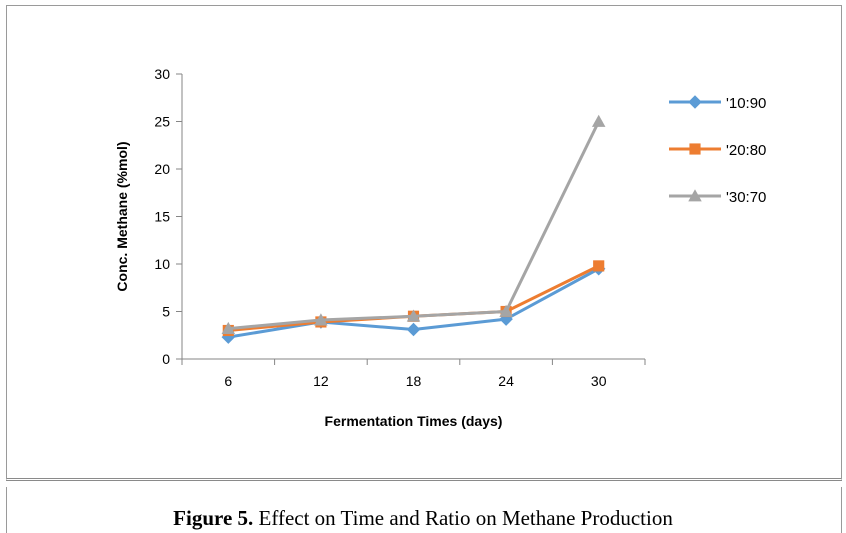 Image resolution: width=846 pixels, height=533 pixels. I want to click on x-tick-label: 6, so click(228, 381).